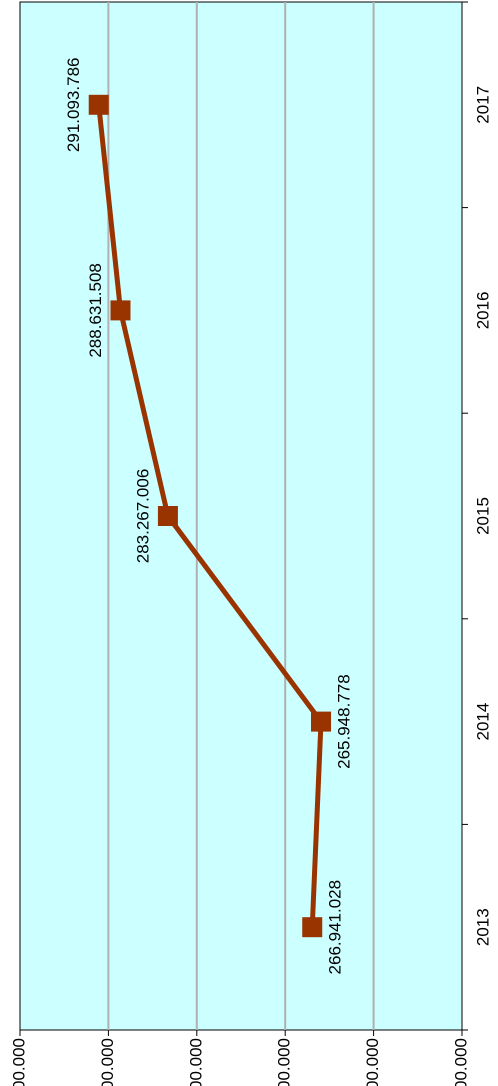 The height and width of the screenshot is (1086, 498). I want to click on y-tick-label: 280.000.000, so click(195, 1062).